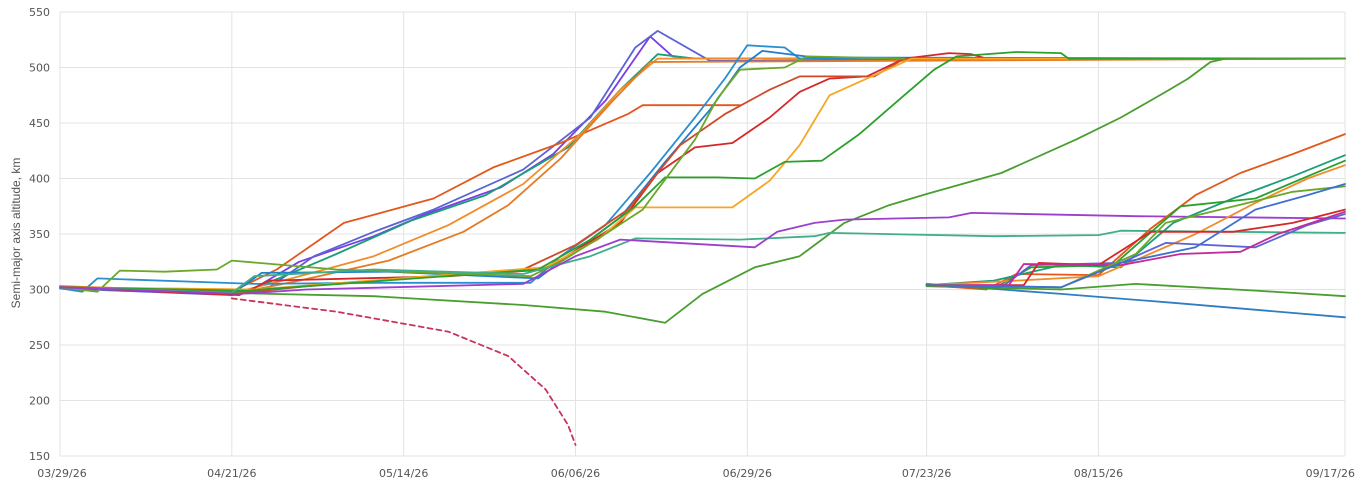 The width and height of the screenshot is (1360, 490). Describe the element at coordinates (1098, 473) in the screenshot. I see `x-tick-label: 08/15/26` at that location.